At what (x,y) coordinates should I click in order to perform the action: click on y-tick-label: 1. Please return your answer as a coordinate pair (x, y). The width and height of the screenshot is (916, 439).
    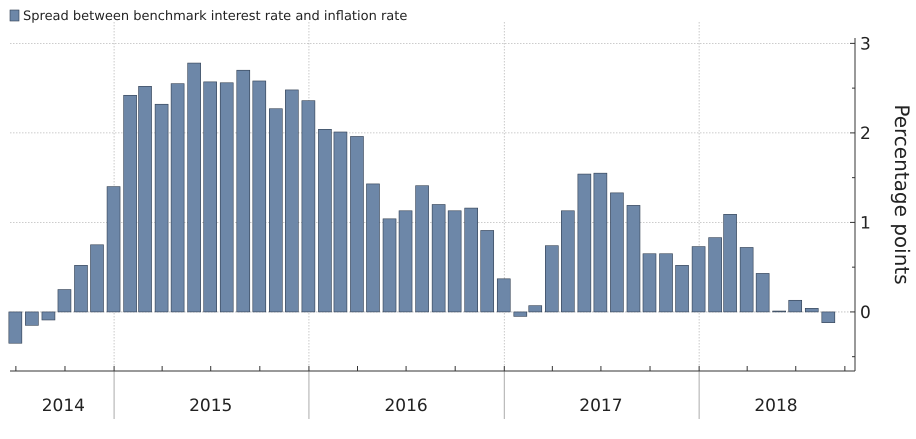
    Looking at the image, I should click on (865, 223).